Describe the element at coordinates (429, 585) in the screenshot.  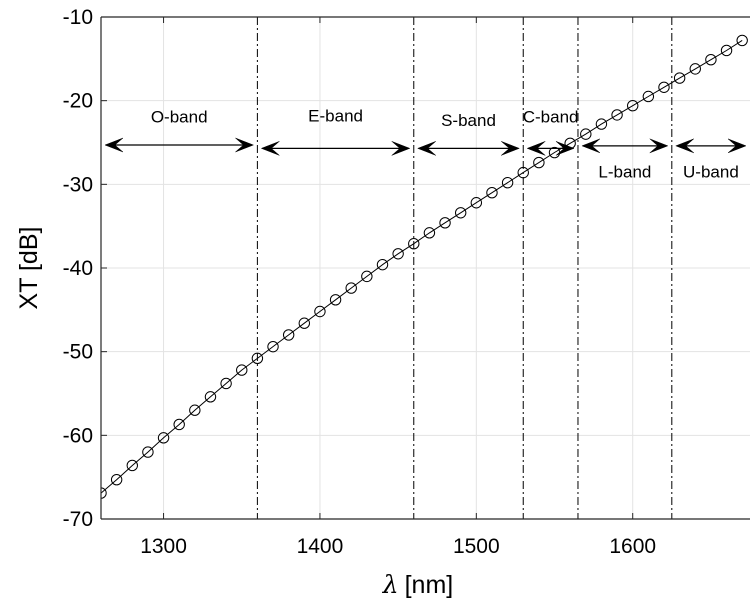
I see `x-axis-unit: [nm]` at that location.